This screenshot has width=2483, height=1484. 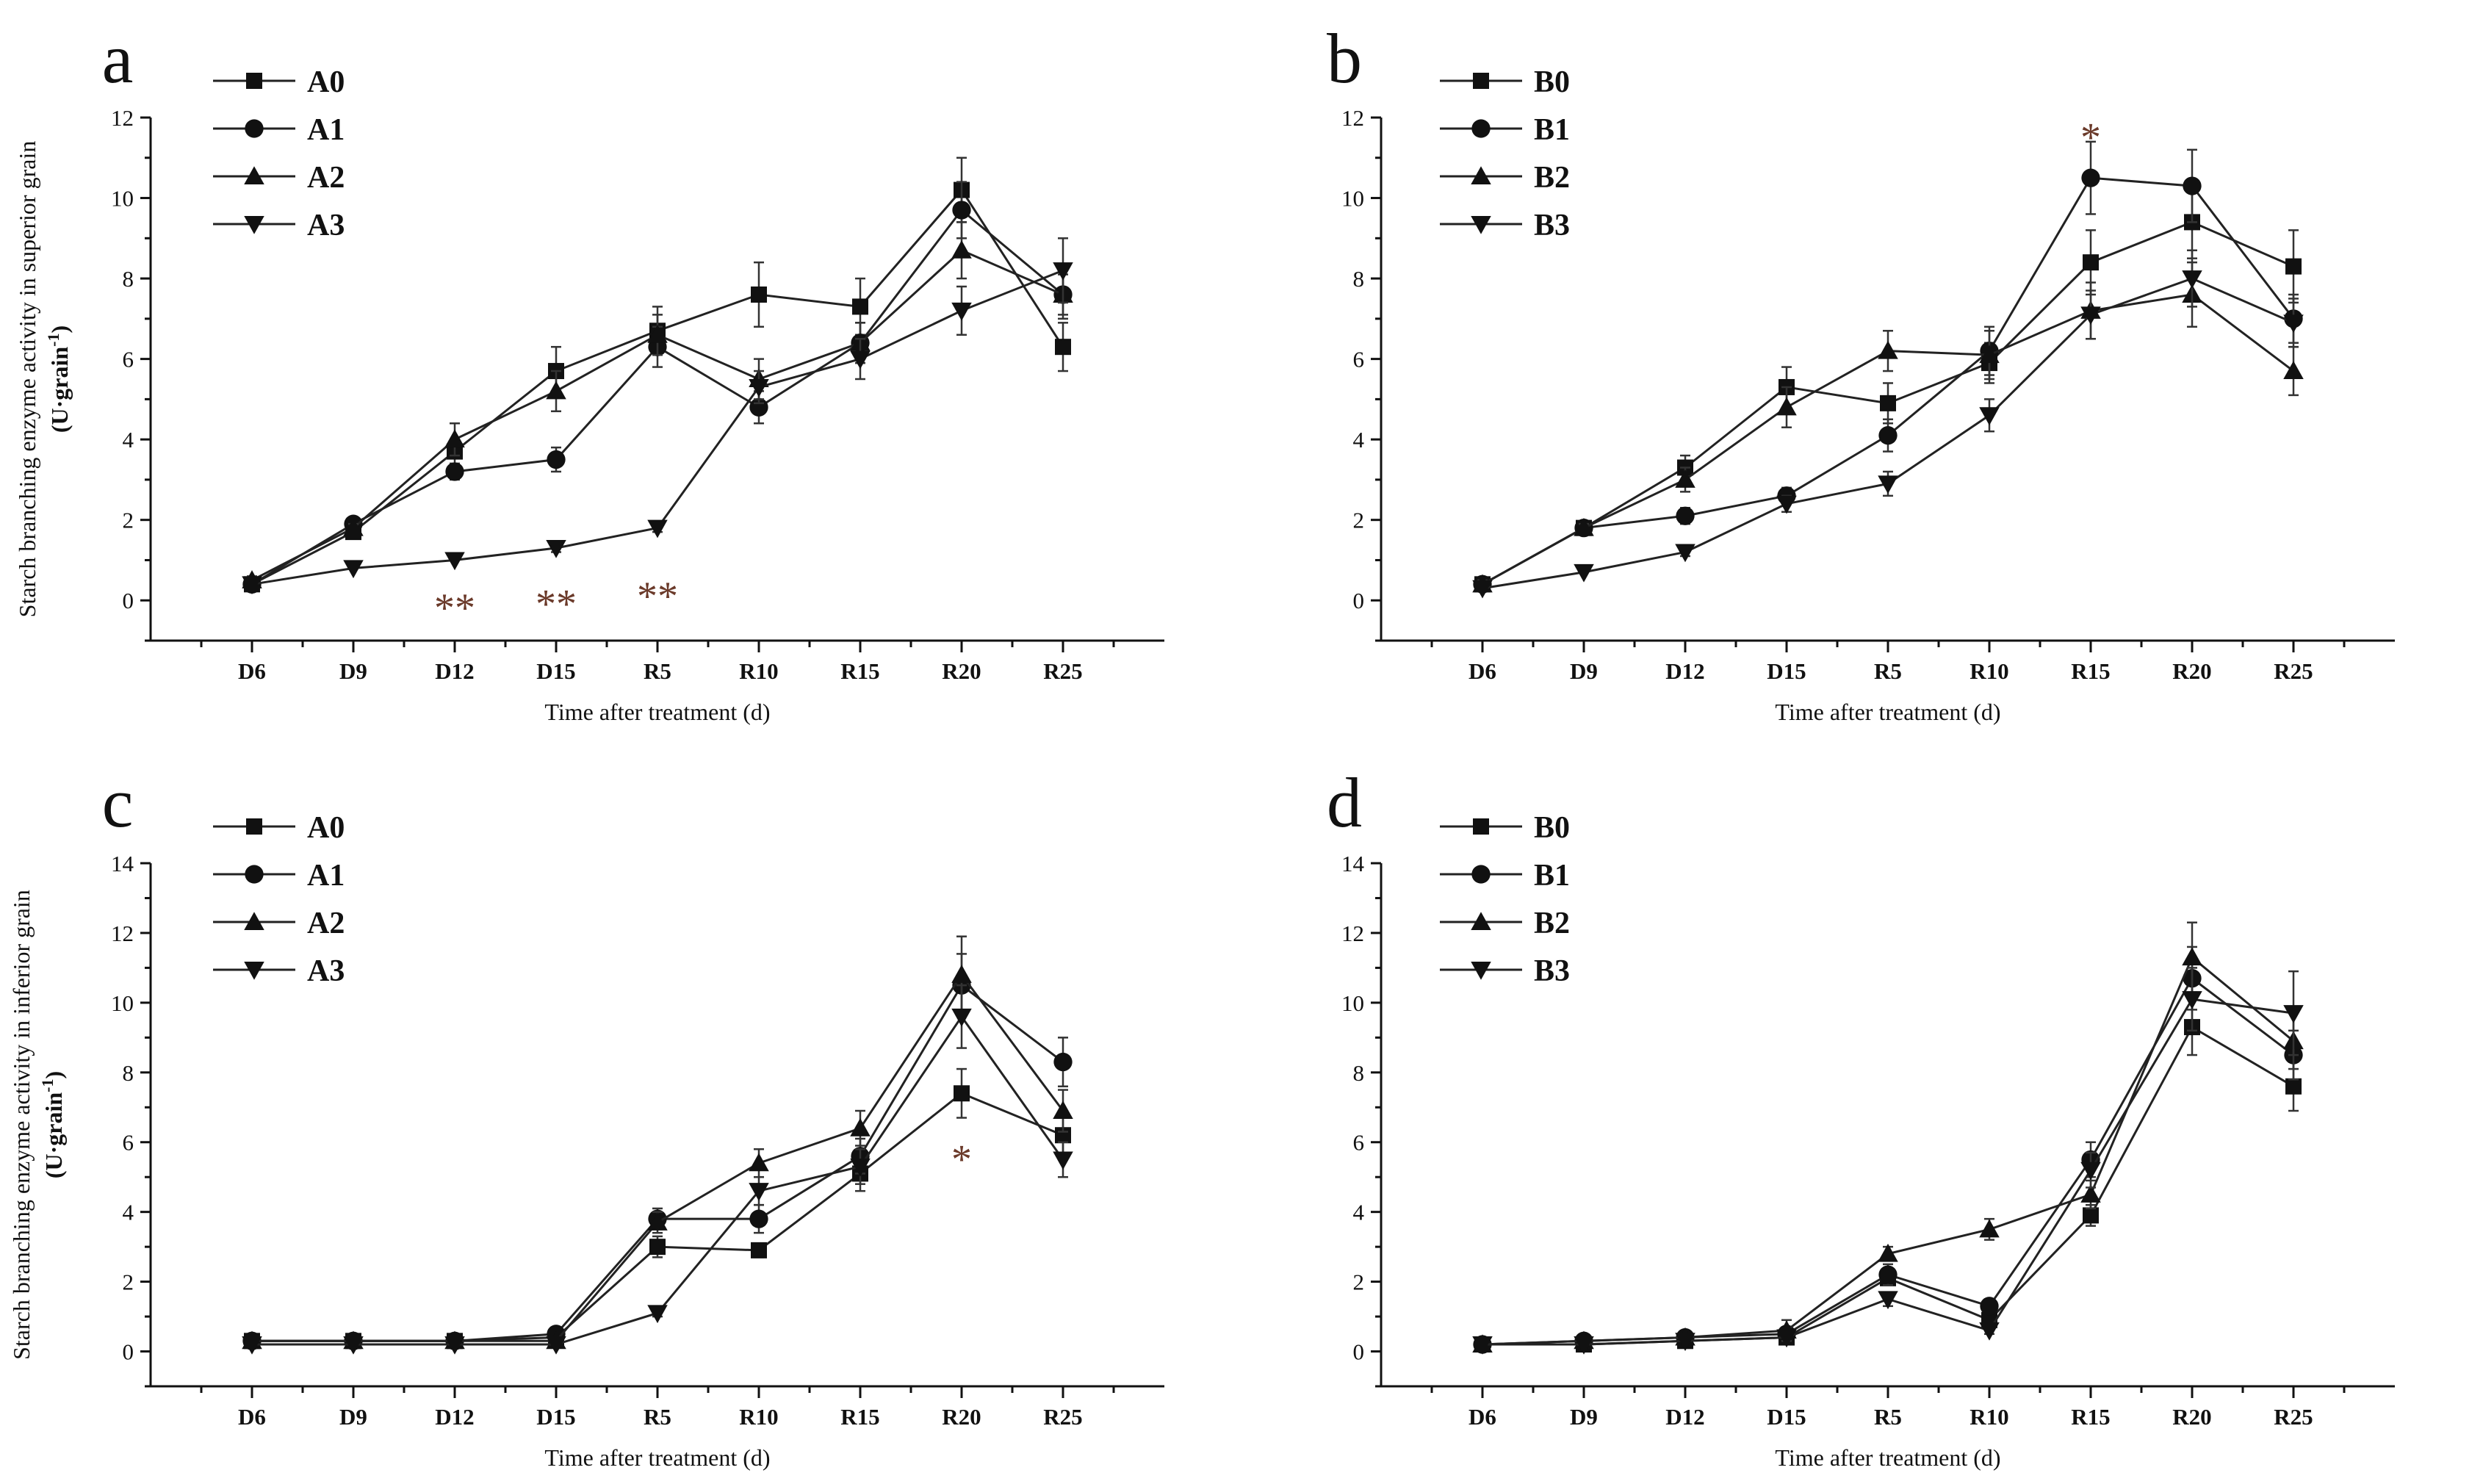 What do you see at coordinates (658, 671) in the screenshot?
I see `x-tick-label: R5` at bounding box center [658, 671].